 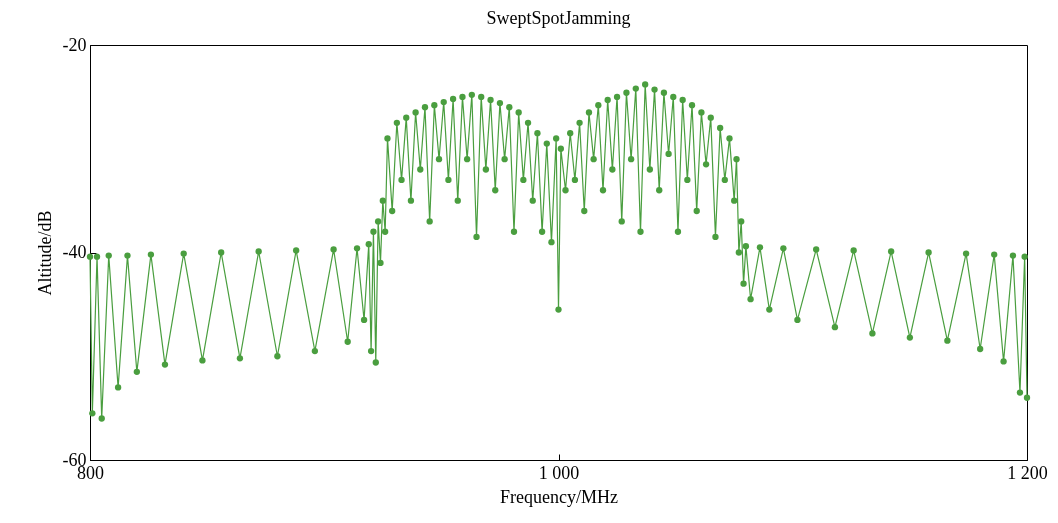 I want to click on x-tick-label: 1 000, so click(x=559, y=472).